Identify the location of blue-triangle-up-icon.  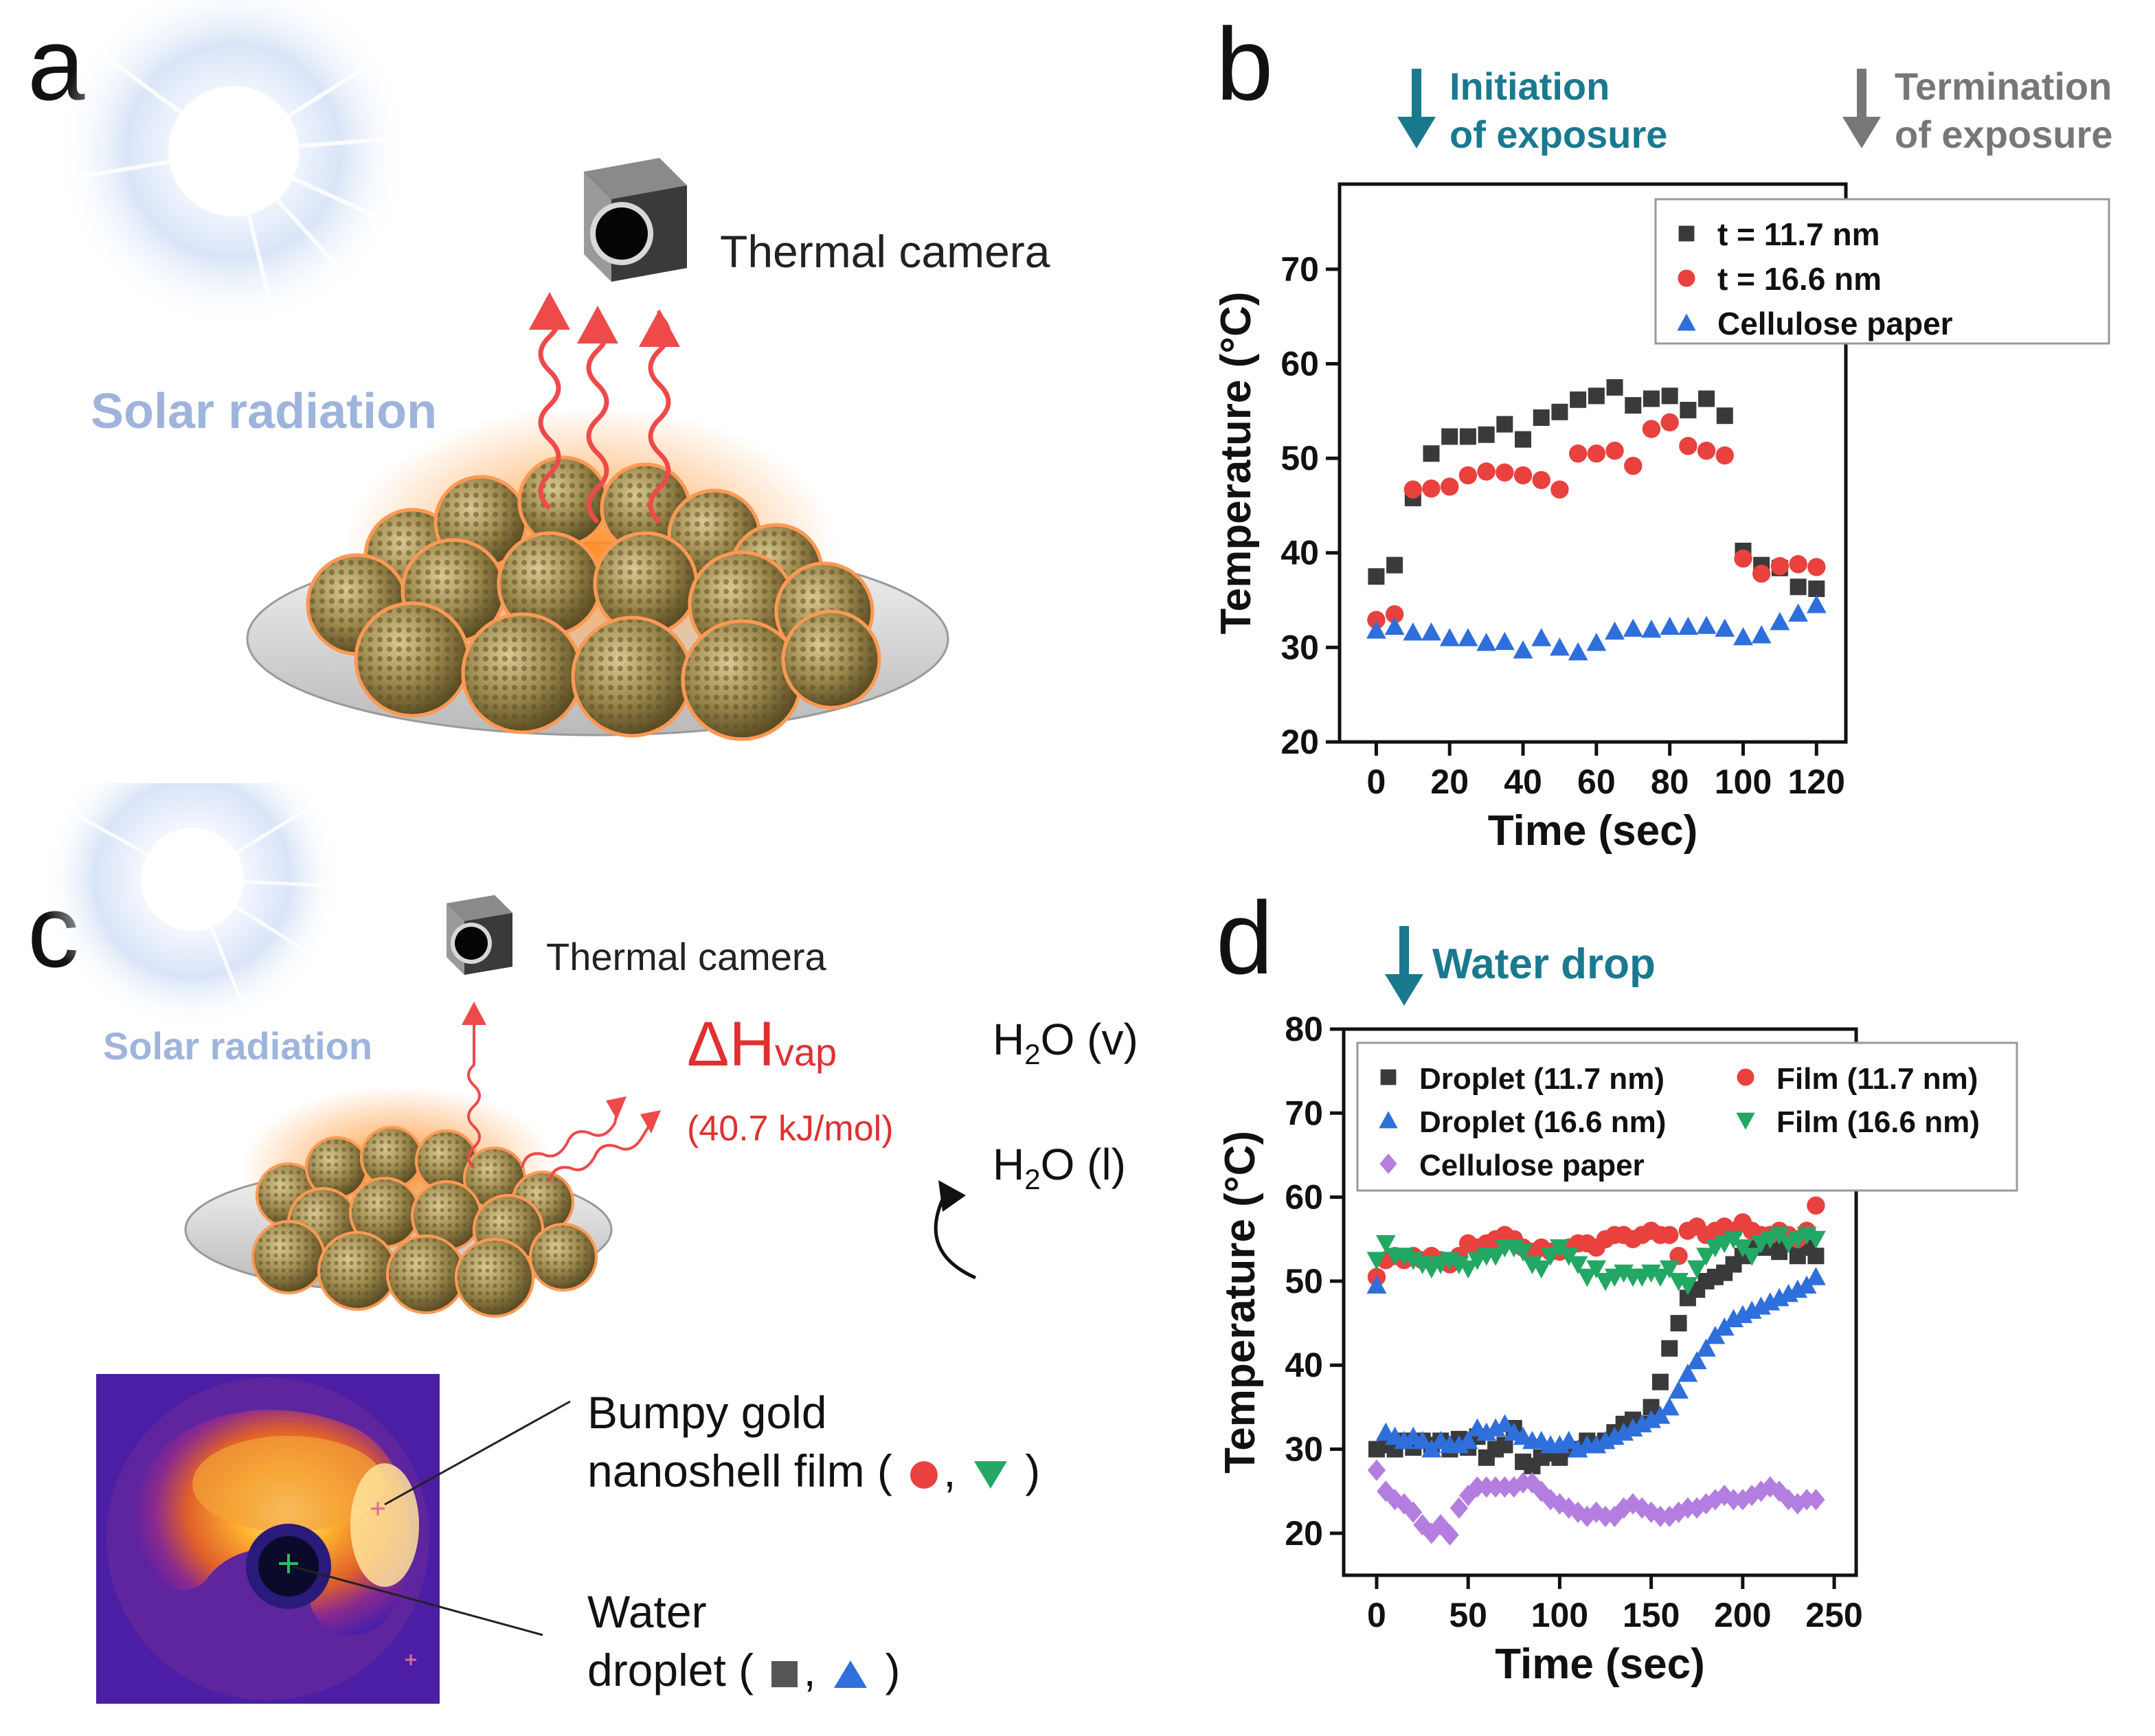
(851, 1674).